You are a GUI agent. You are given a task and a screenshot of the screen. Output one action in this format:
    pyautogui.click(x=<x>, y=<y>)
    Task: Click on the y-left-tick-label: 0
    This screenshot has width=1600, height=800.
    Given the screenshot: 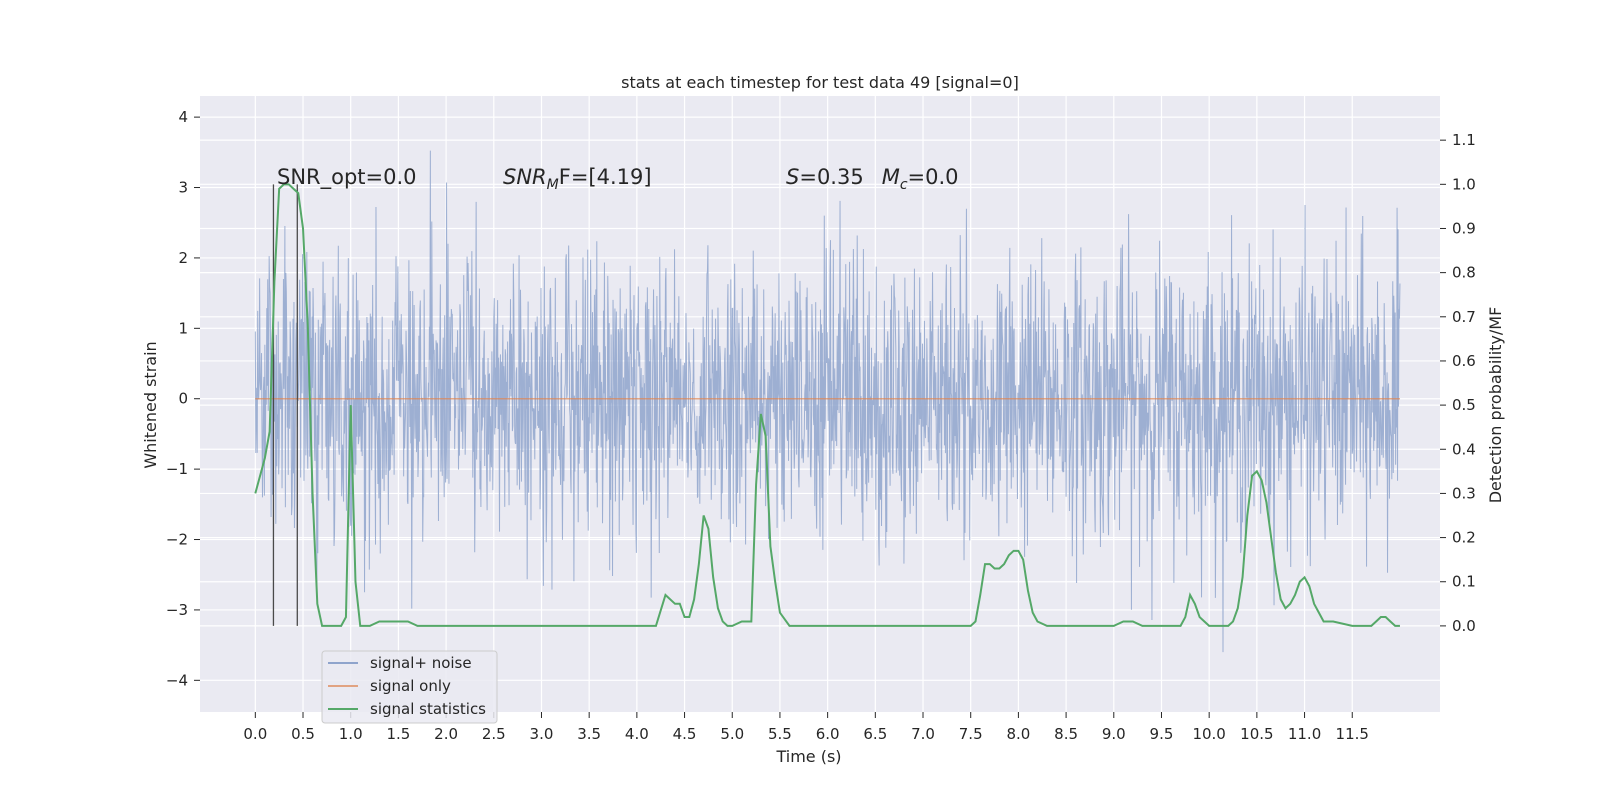 What is the action you would take?
    pyautogui.click(x=183, y=399)
    